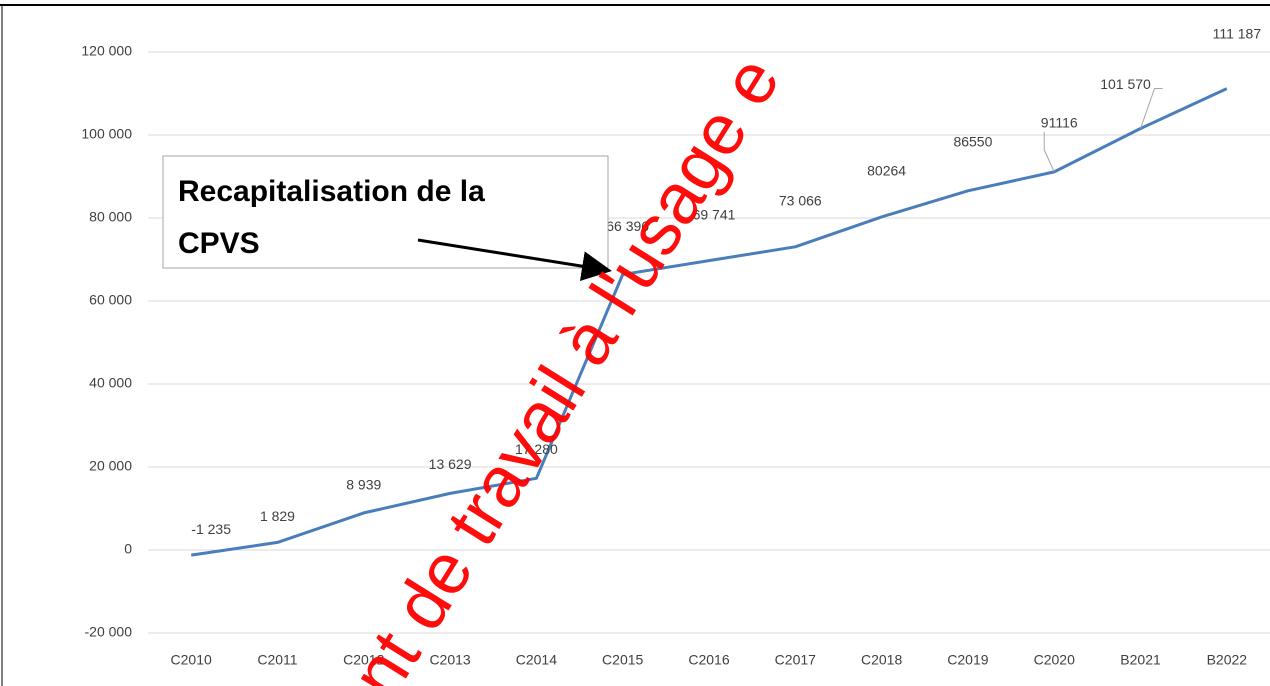  Describe the element at coordinates (106, 51) in the screenshot. I see `y-tick-label: 120 000` at that location.